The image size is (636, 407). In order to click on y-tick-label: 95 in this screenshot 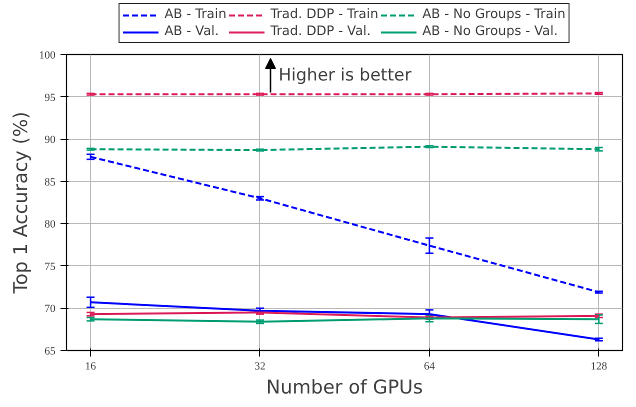, I will do `click(50, 98)`.